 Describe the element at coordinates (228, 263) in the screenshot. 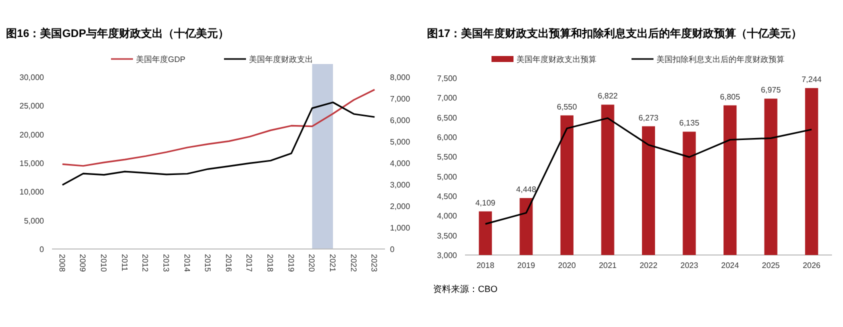

I see `x-tick-label: 2016` at that location.